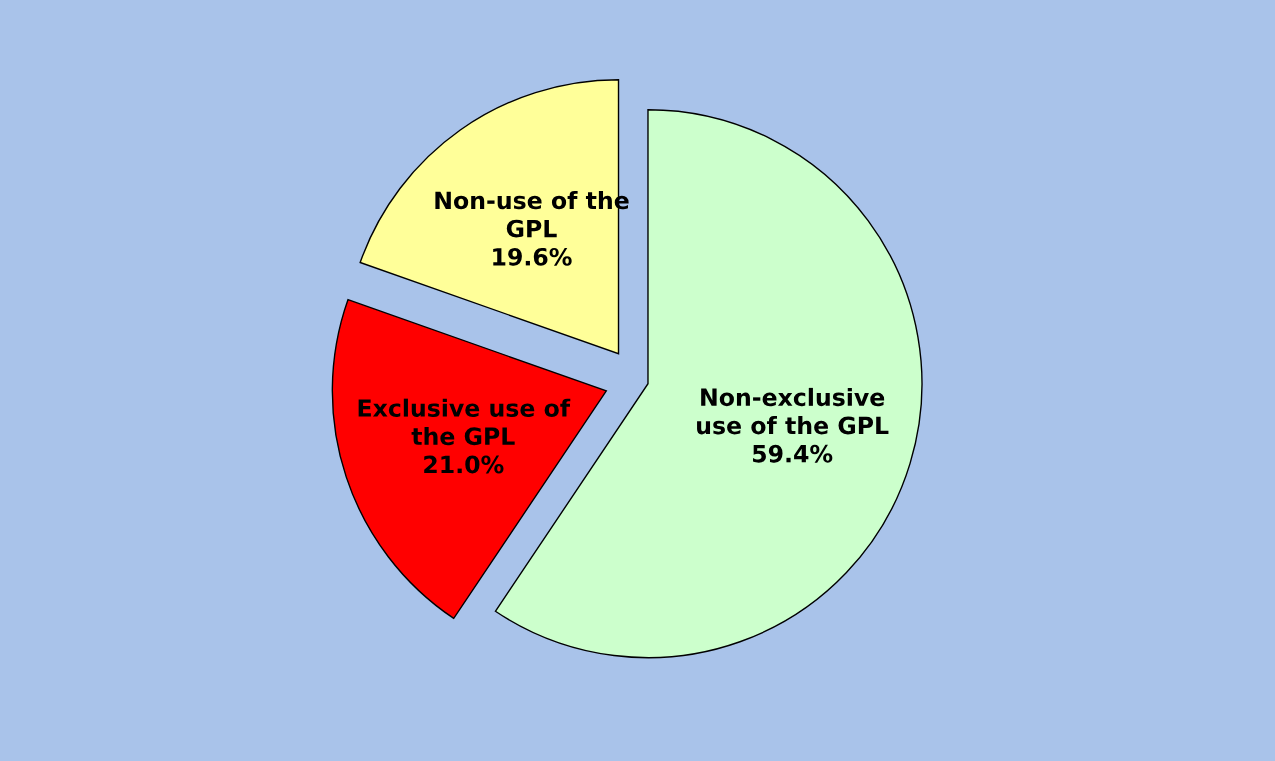 The height and width of the screenshot is (761, 1275). I want to click on data-label: 19.6%, so click(532, 256).